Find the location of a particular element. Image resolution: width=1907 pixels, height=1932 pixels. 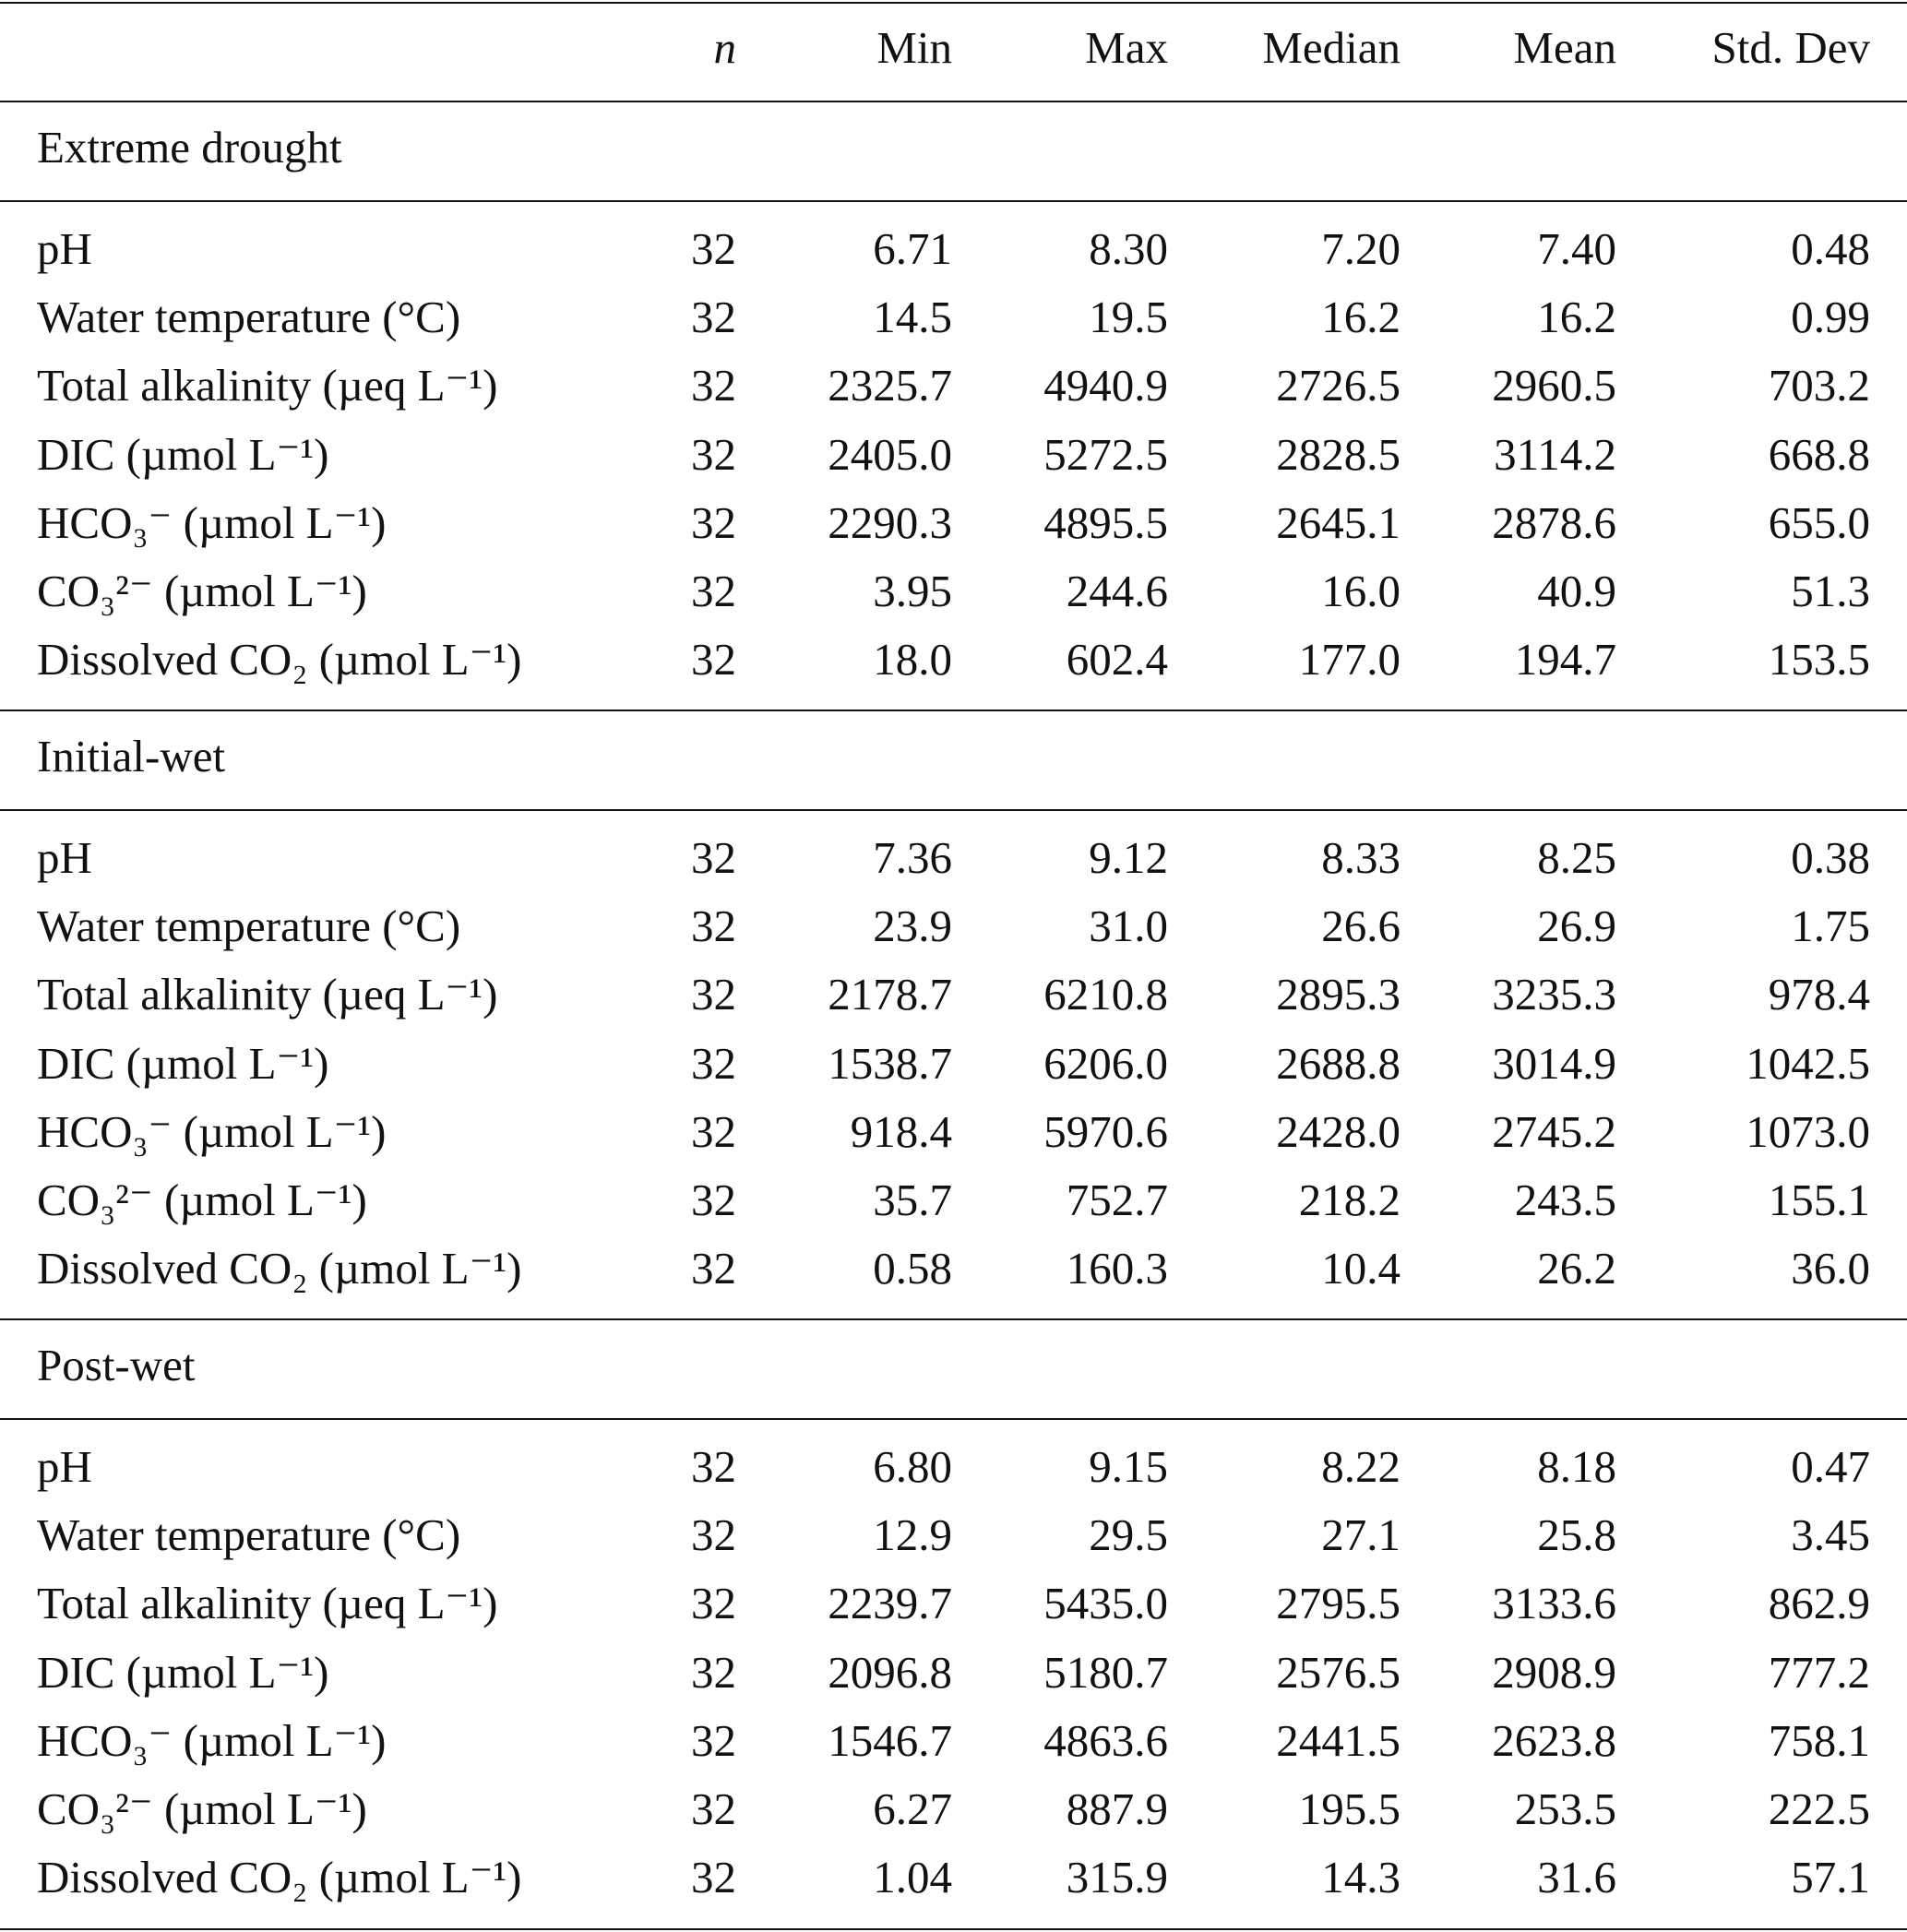

cell-value: 2645.1 is located at coordinates (1338, 522).